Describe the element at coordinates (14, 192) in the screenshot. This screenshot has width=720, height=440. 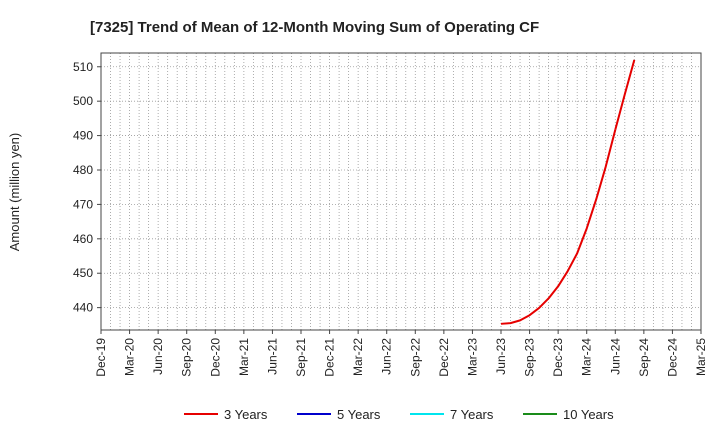
I see `y-axis-label: Amount (million yen)` at that location.